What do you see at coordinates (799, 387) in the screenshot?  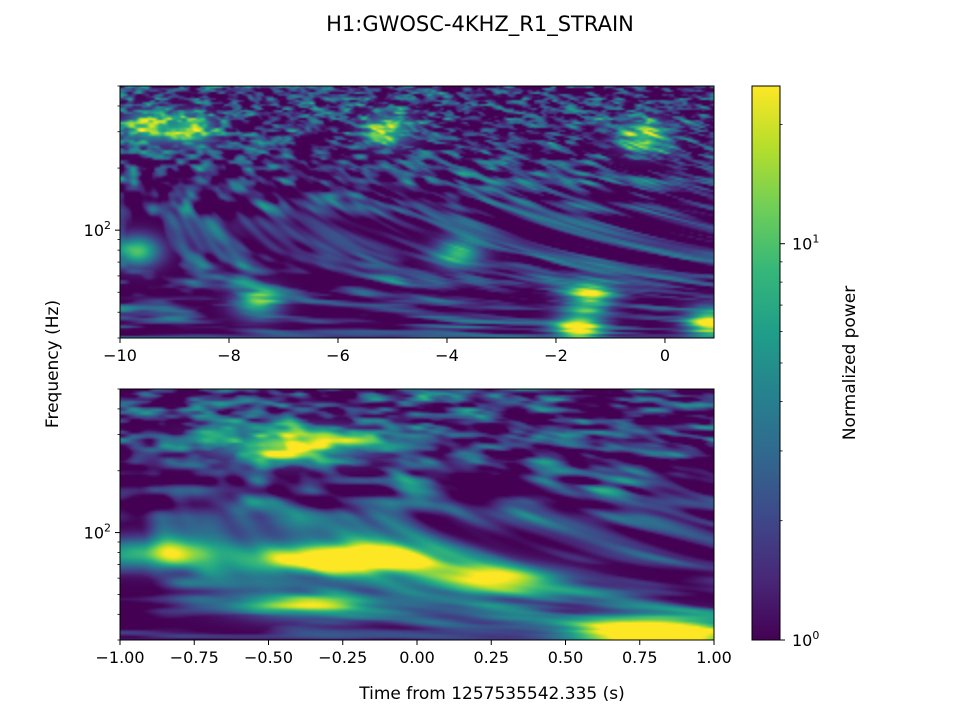 I see `colorbar-ticks: 10⁰ 10¹` at bounding box center [799, 387].